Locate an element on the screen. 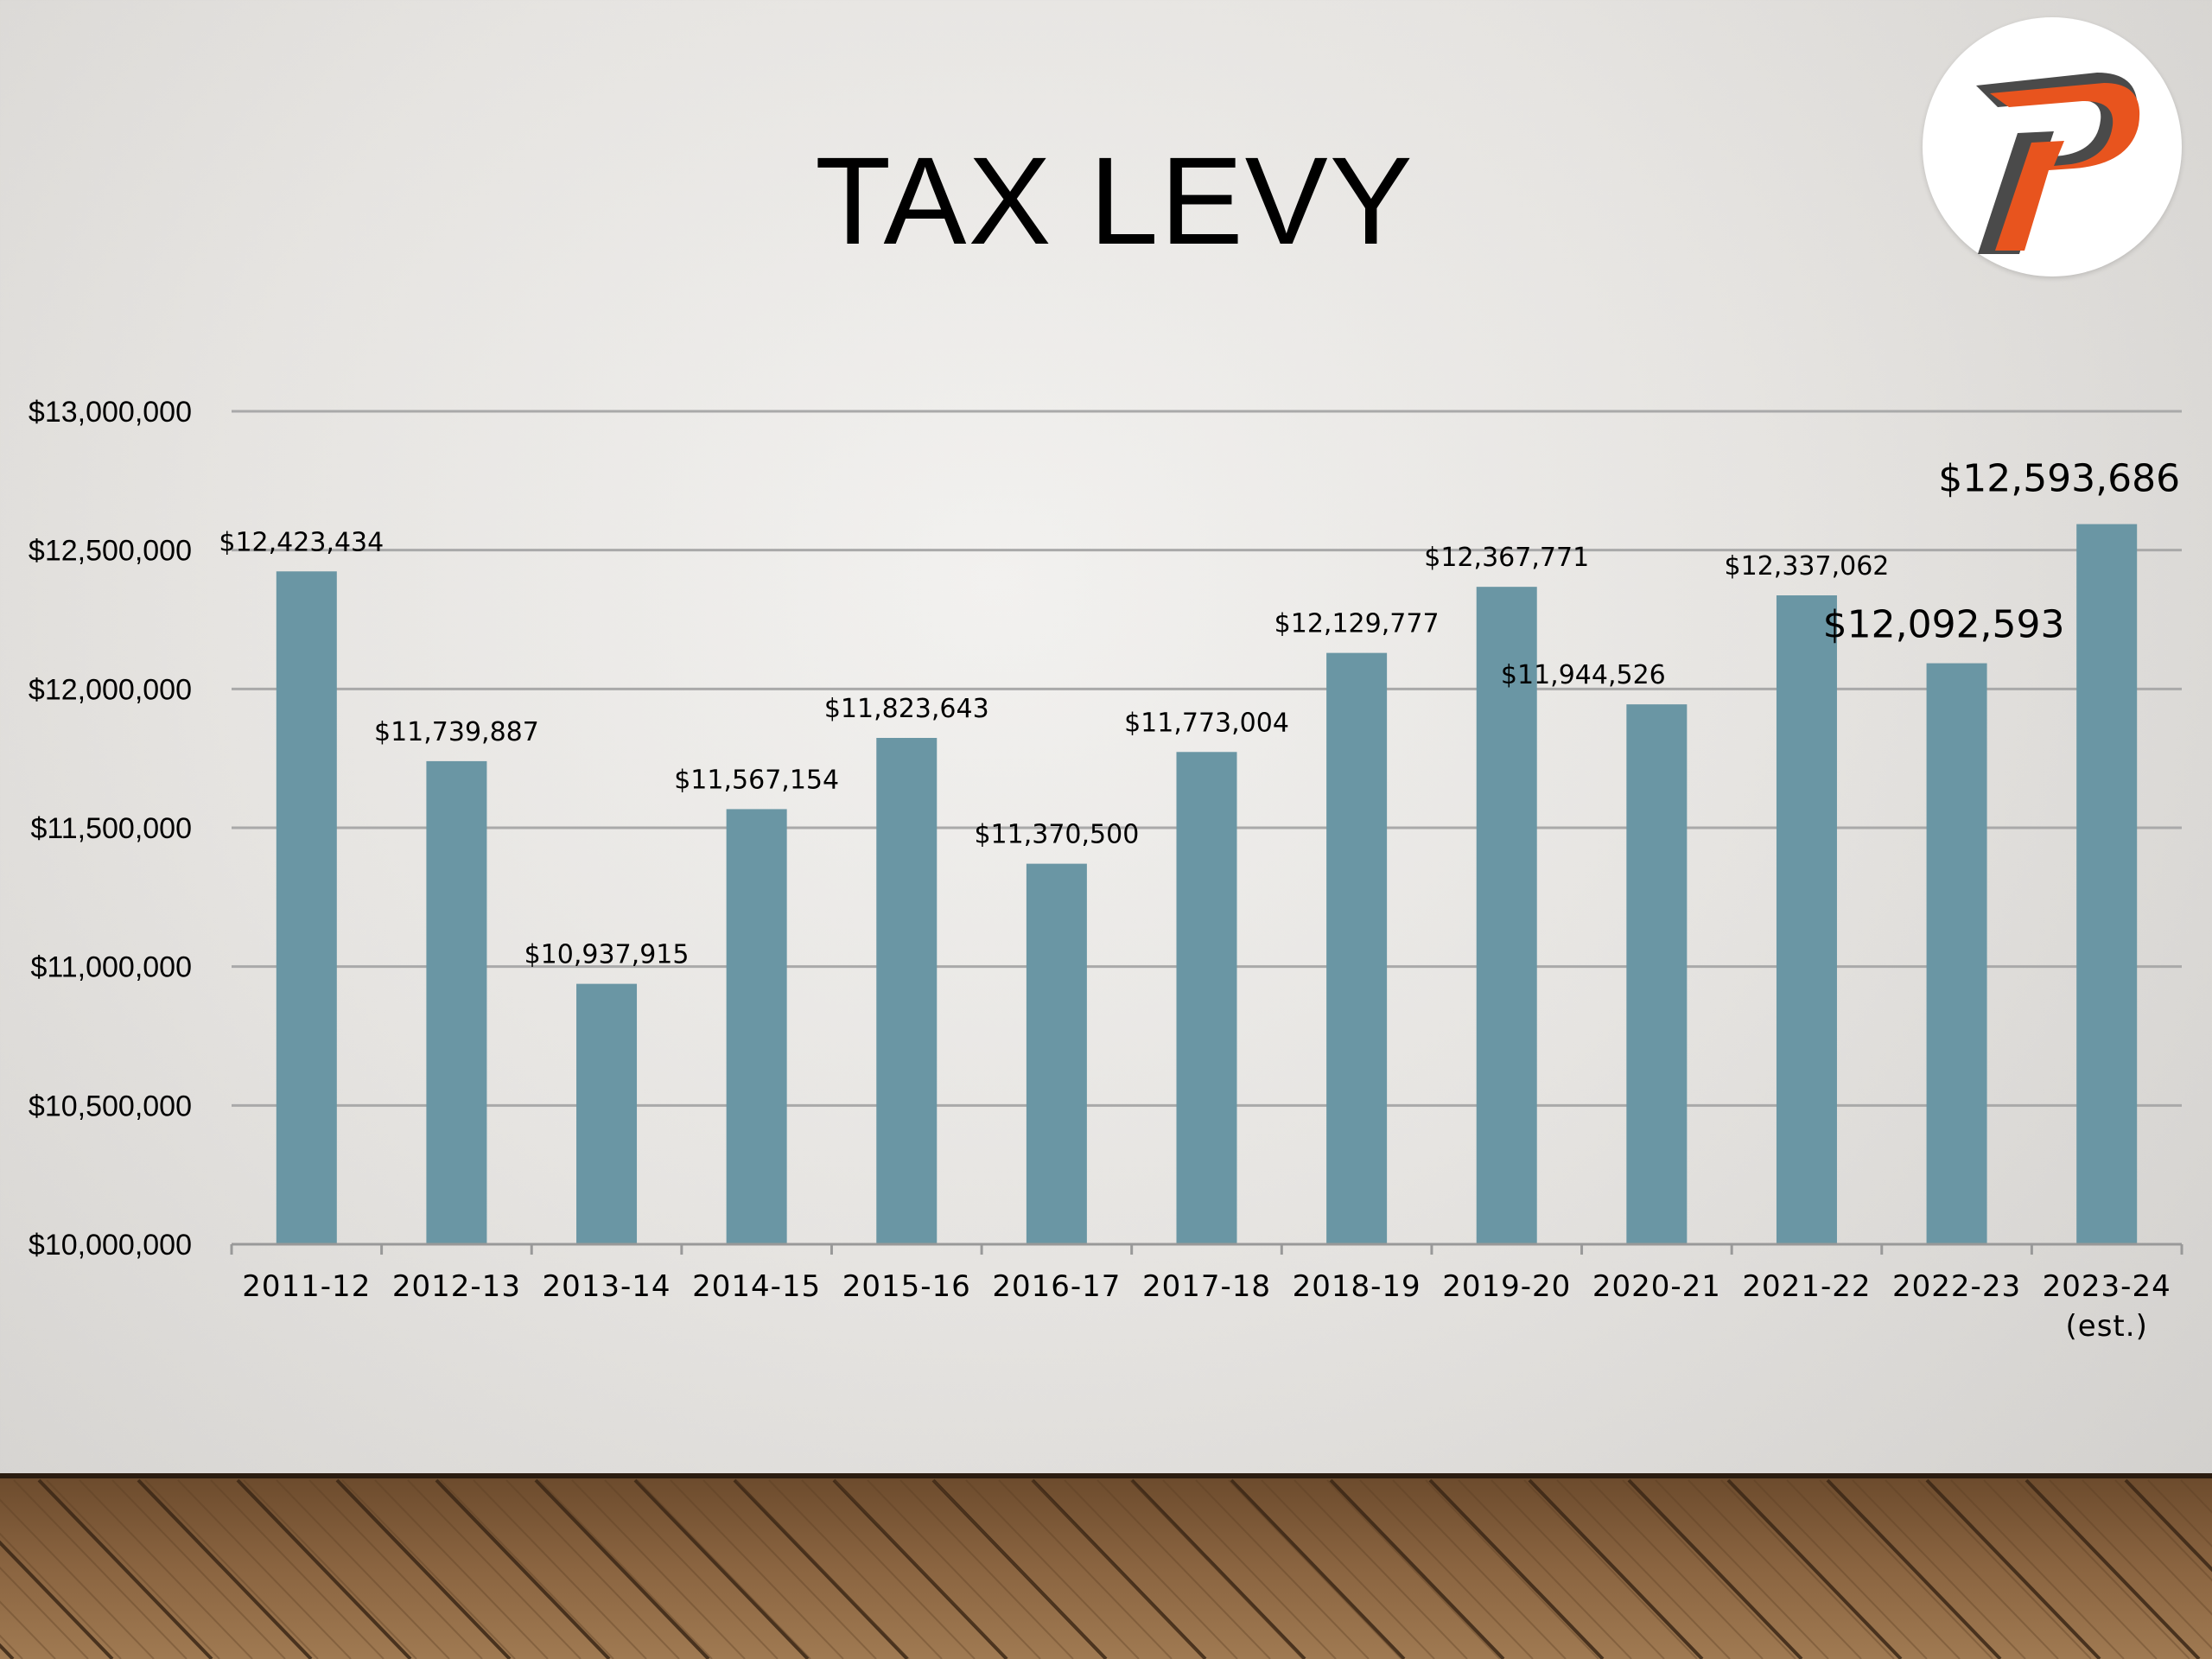 The width and height of the screenshot is (2212, 1659). x-tick-label: 2022-23 is located at coordinates (1956, 1286).